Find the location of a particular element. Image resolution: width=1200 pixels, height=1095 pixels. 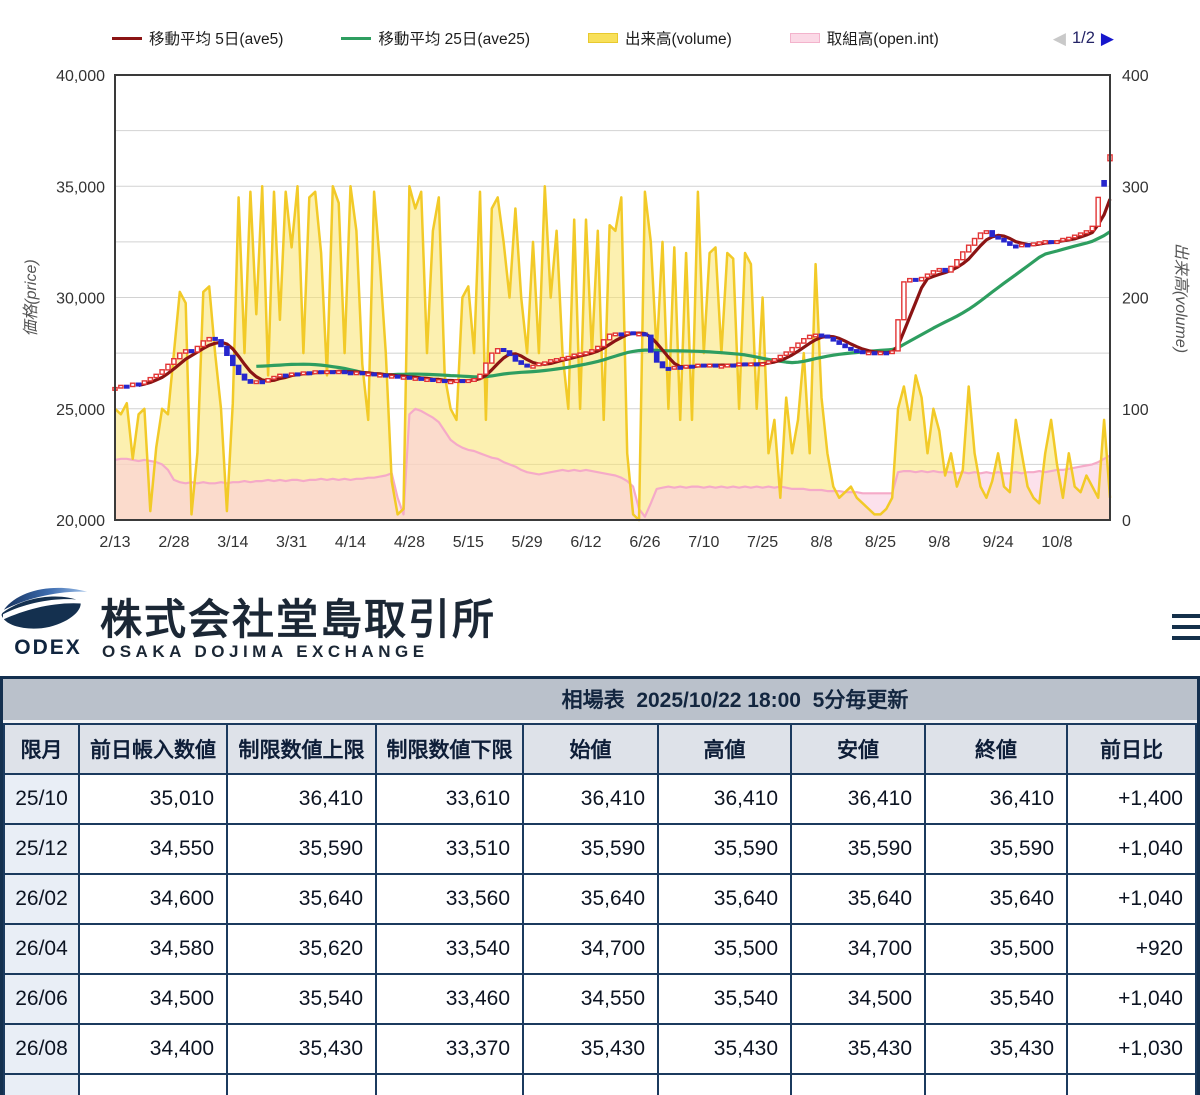

svg-text: 2/28 is located at coordinates (173, 542).